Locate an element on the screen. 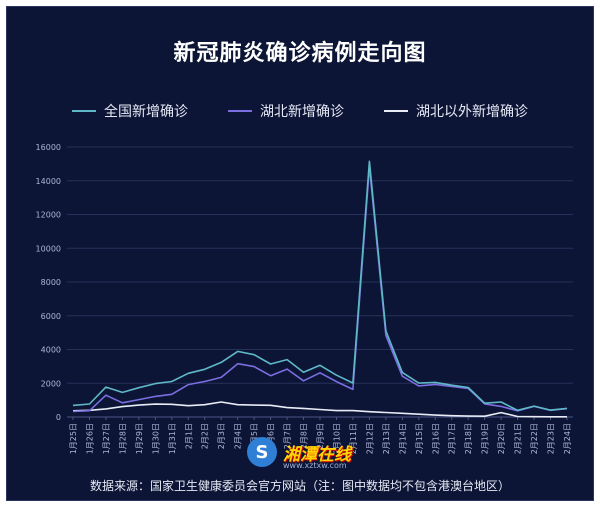 The height and width of the screenshot is (505, 600). x-tick-label: 2月1日 is located at coordinates (188, 436).